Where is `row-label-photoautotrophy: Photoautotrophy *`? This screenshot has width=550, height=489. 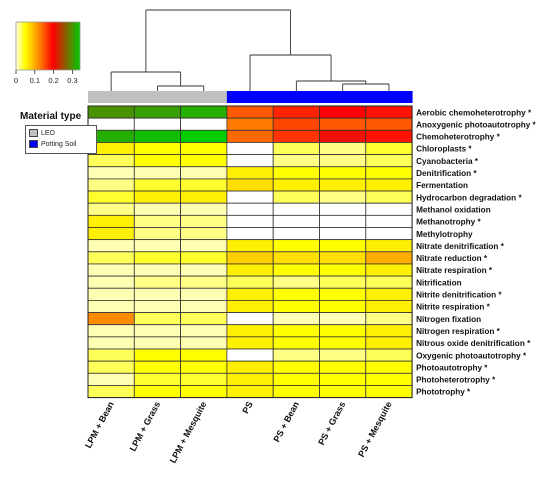
row-label-photoautotrophy: Photoautotrophy * is located at coordinates (452, 367).